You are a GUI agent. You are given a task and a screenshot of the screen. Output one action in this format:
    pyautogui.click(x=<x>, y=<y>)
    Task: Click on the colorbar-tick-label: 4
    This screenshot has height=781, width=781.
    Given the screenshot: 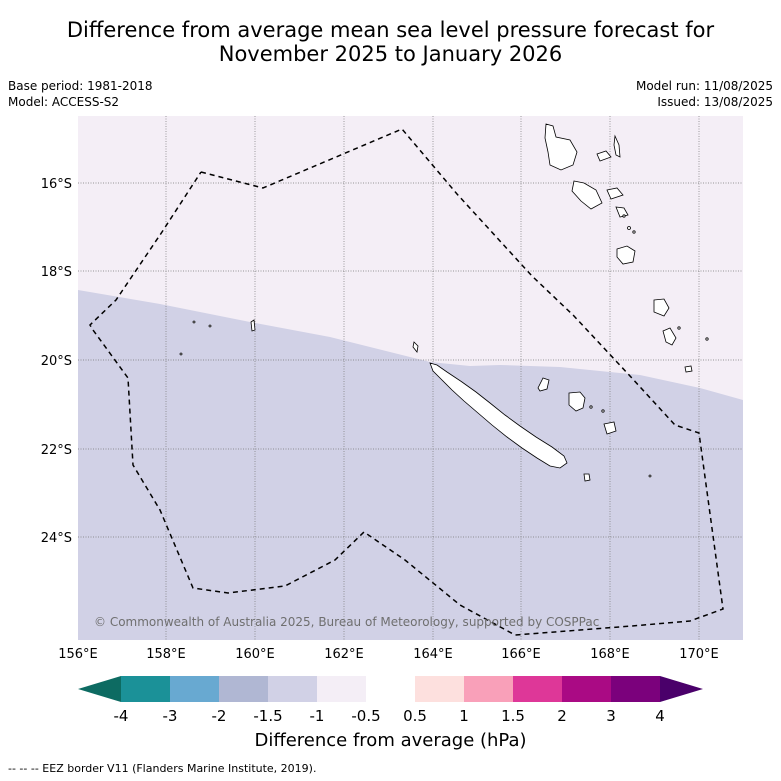 What is the action you would take?
    pyautogui.click(x=660, y=716)
    